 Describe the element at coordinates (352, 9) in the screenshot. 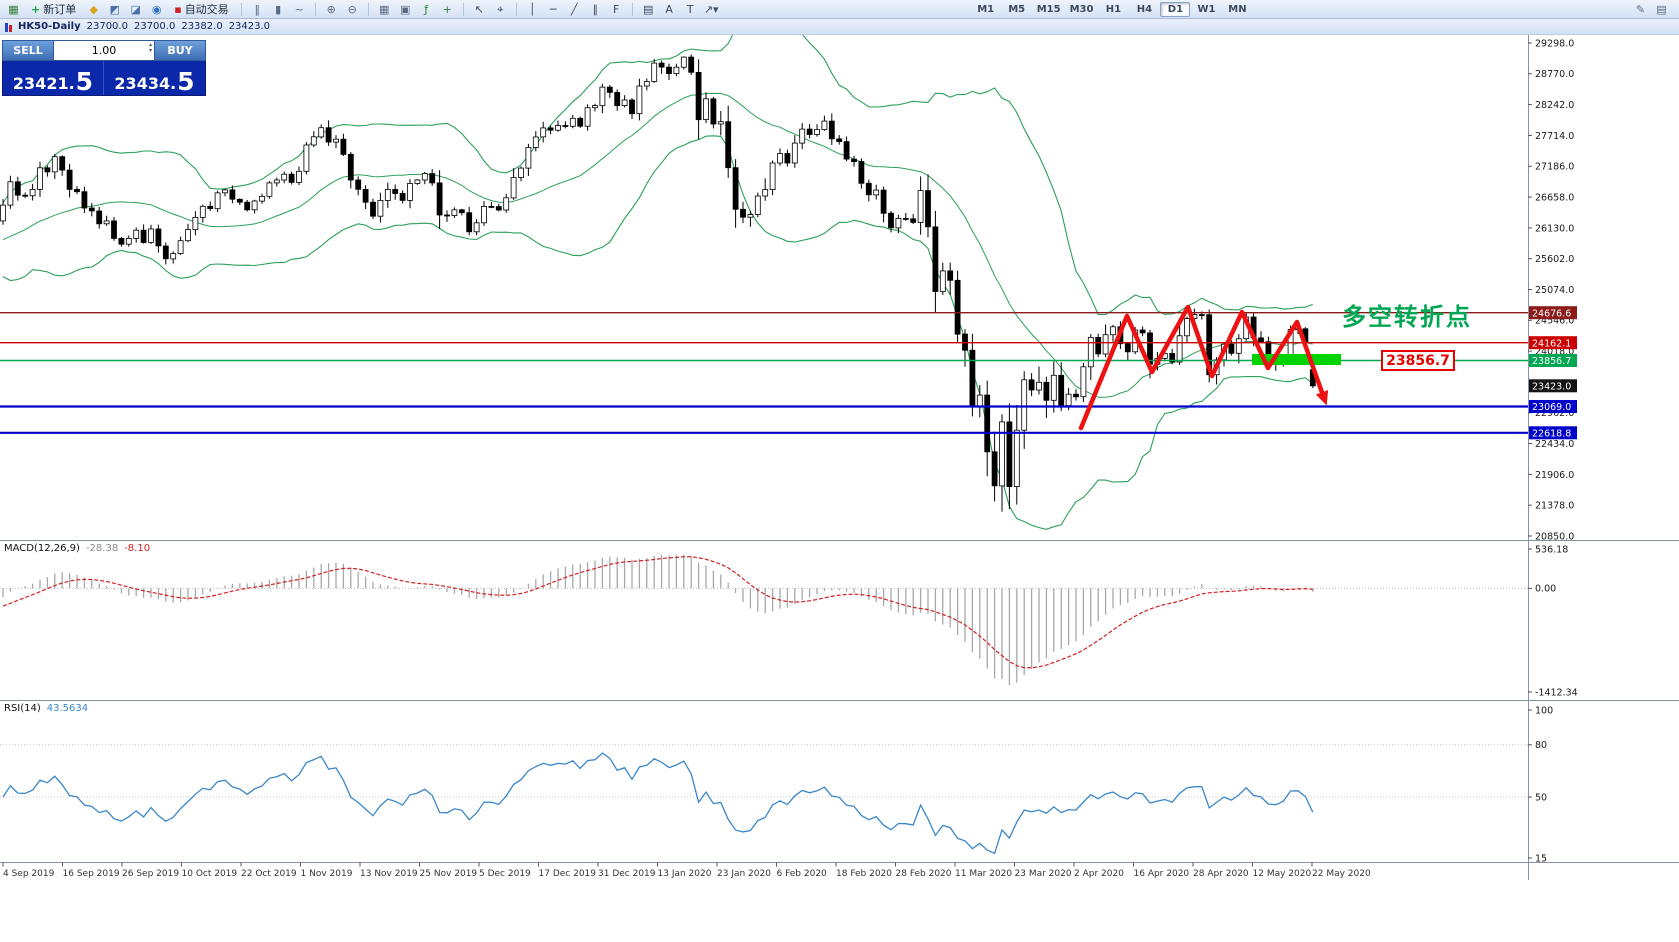

I see `zoom-out-icon: ⊖` at that location.